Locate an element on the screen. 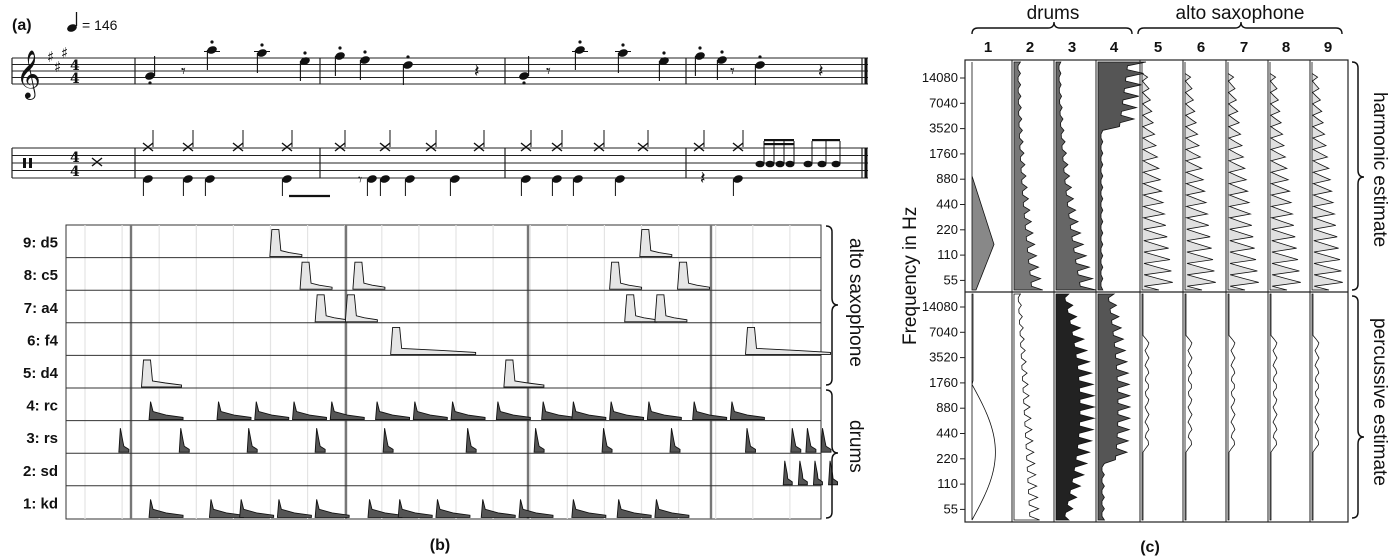 Image resolution: width=1400 pixels, height=560 pixels. c-column-number: 2 is located at coordinates (1030, 47).